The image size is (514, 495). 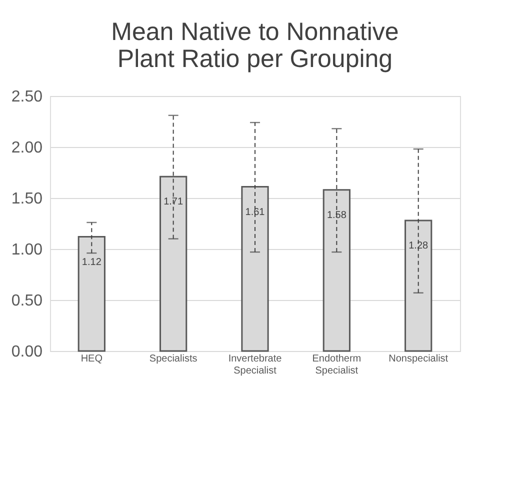 What do you see at coordinates (27, 199) in the screenshot?
I see `y-tick-label: 1.50` at bounding box center [27, 199].